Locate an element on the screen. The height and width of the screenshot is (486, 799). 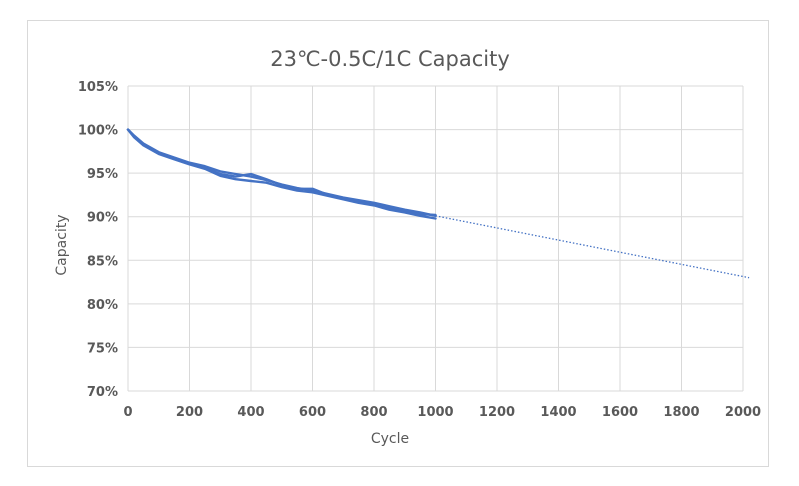
y-tick-label: 105% is located at coordinates (98, 87).